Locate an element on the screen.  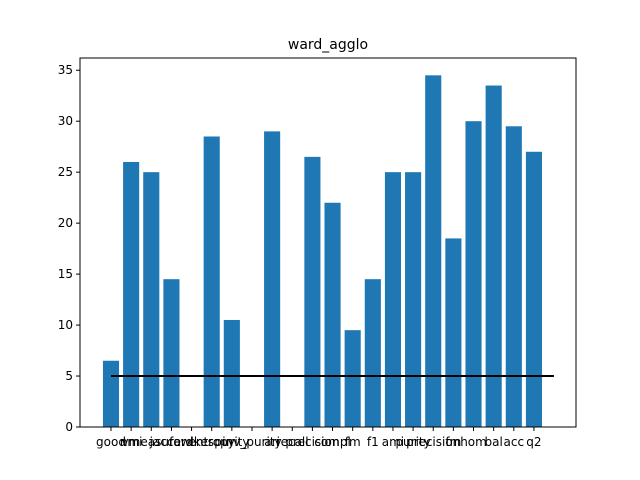
x-tick-label-20: acc is located at coordinates (514, 442).